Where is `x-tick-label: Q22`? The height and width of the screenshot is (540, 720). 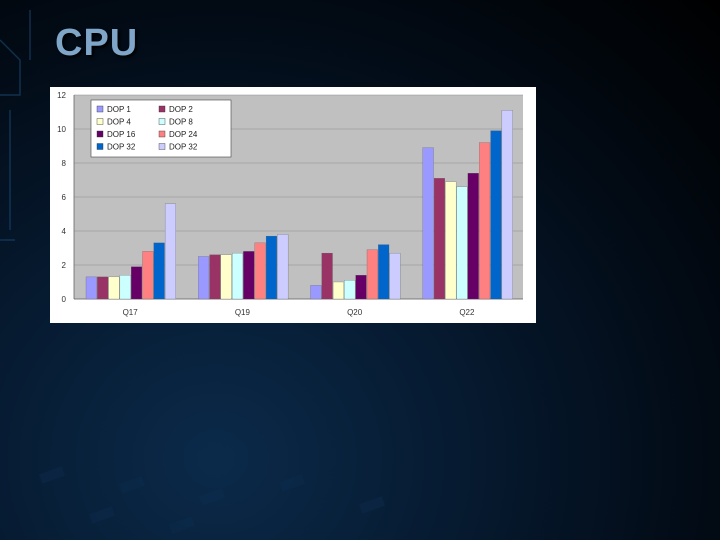 x-tick-label: Q22 is located at coordinates (467, 312).